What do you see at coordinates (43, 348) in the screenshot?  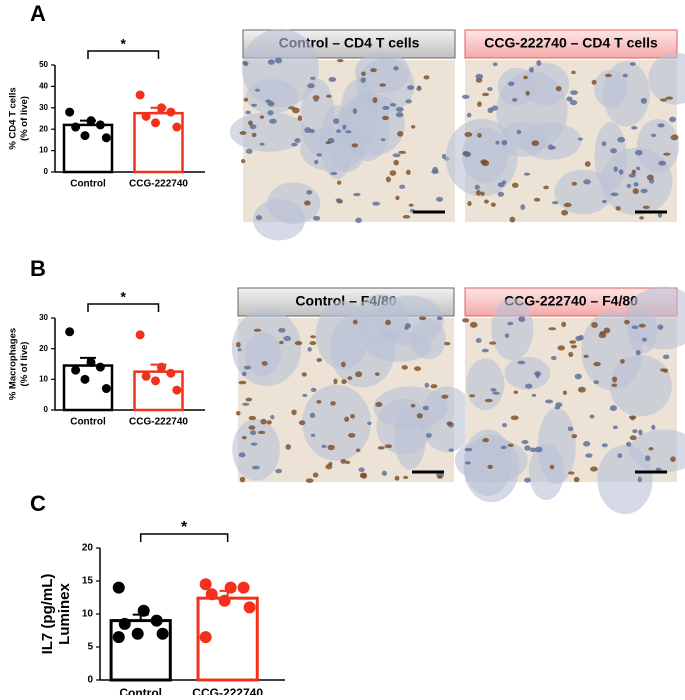 I see `y-tick-label: 20` at bounding box center [43, 348].